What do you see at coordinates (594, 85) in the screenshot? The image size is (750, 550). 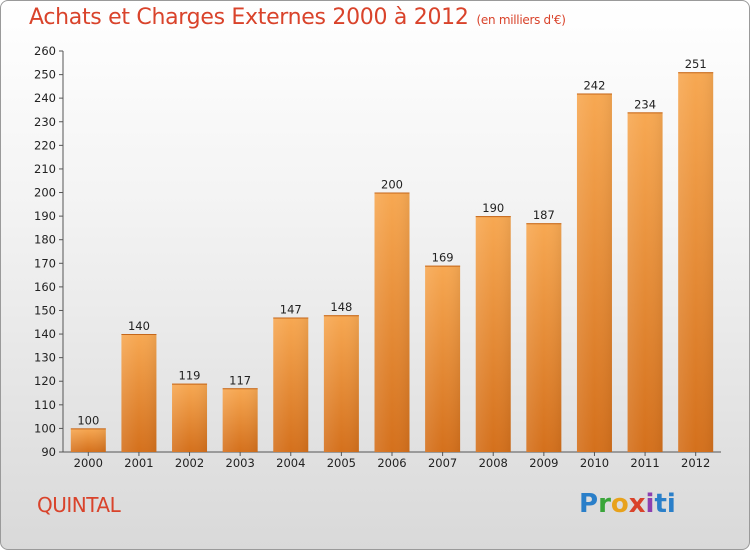 I see `data-label: 242` at bounding box center [594, 85].